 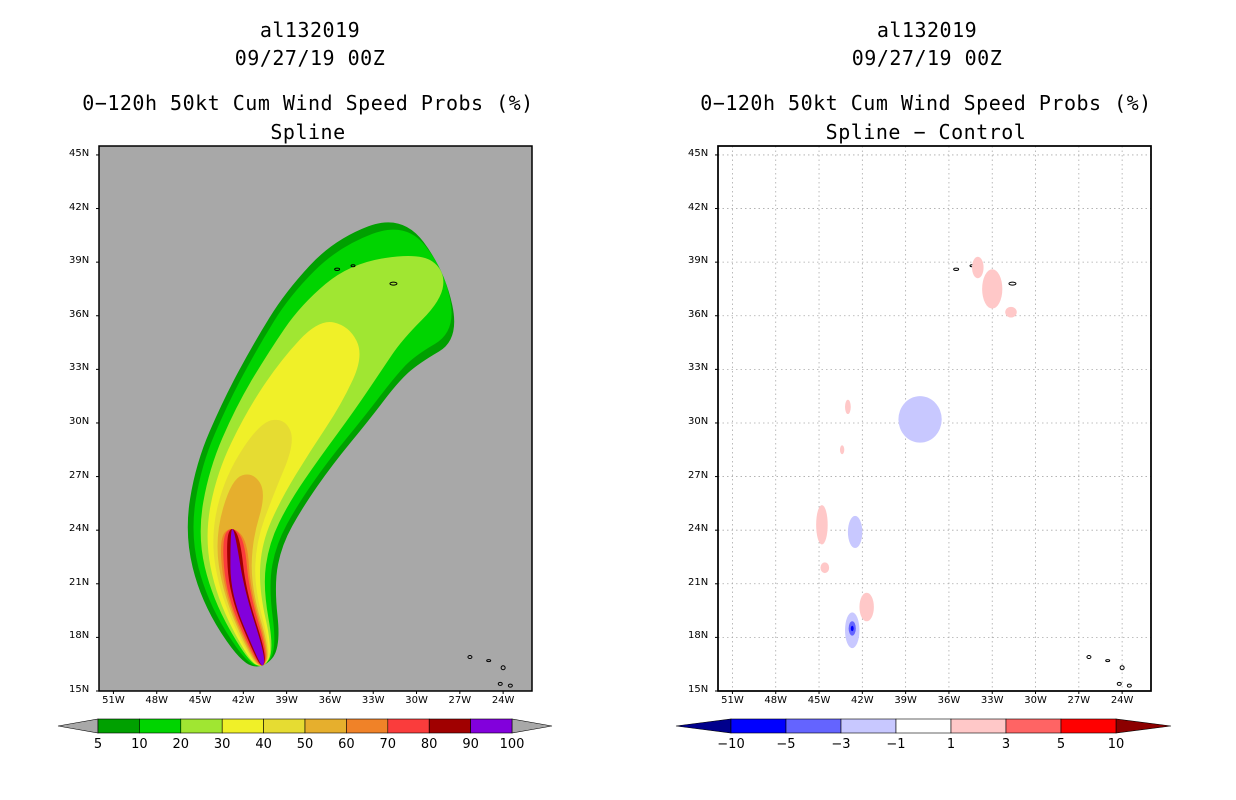 What do you see at coordinates (310, 30) in the screenshot?
I see `panel1-storm-id: al132019` at bounding box center [310, 30].